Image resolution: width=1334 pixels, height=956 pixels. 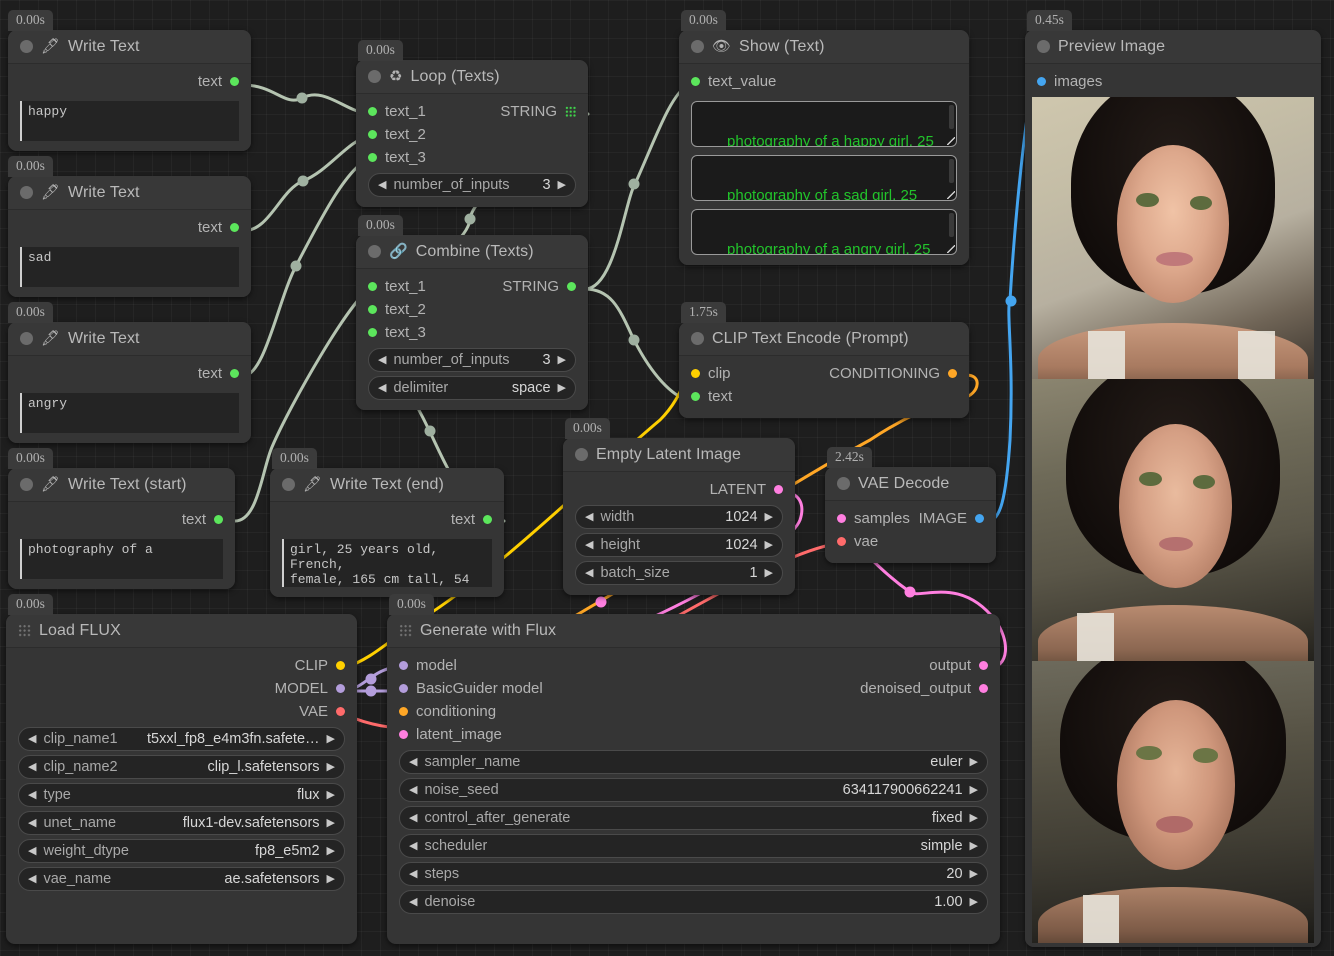 What do you see at coordinates (841, 518) in the screenshot?
I see `slot-dot-samples` at bounding box center [841, 518].